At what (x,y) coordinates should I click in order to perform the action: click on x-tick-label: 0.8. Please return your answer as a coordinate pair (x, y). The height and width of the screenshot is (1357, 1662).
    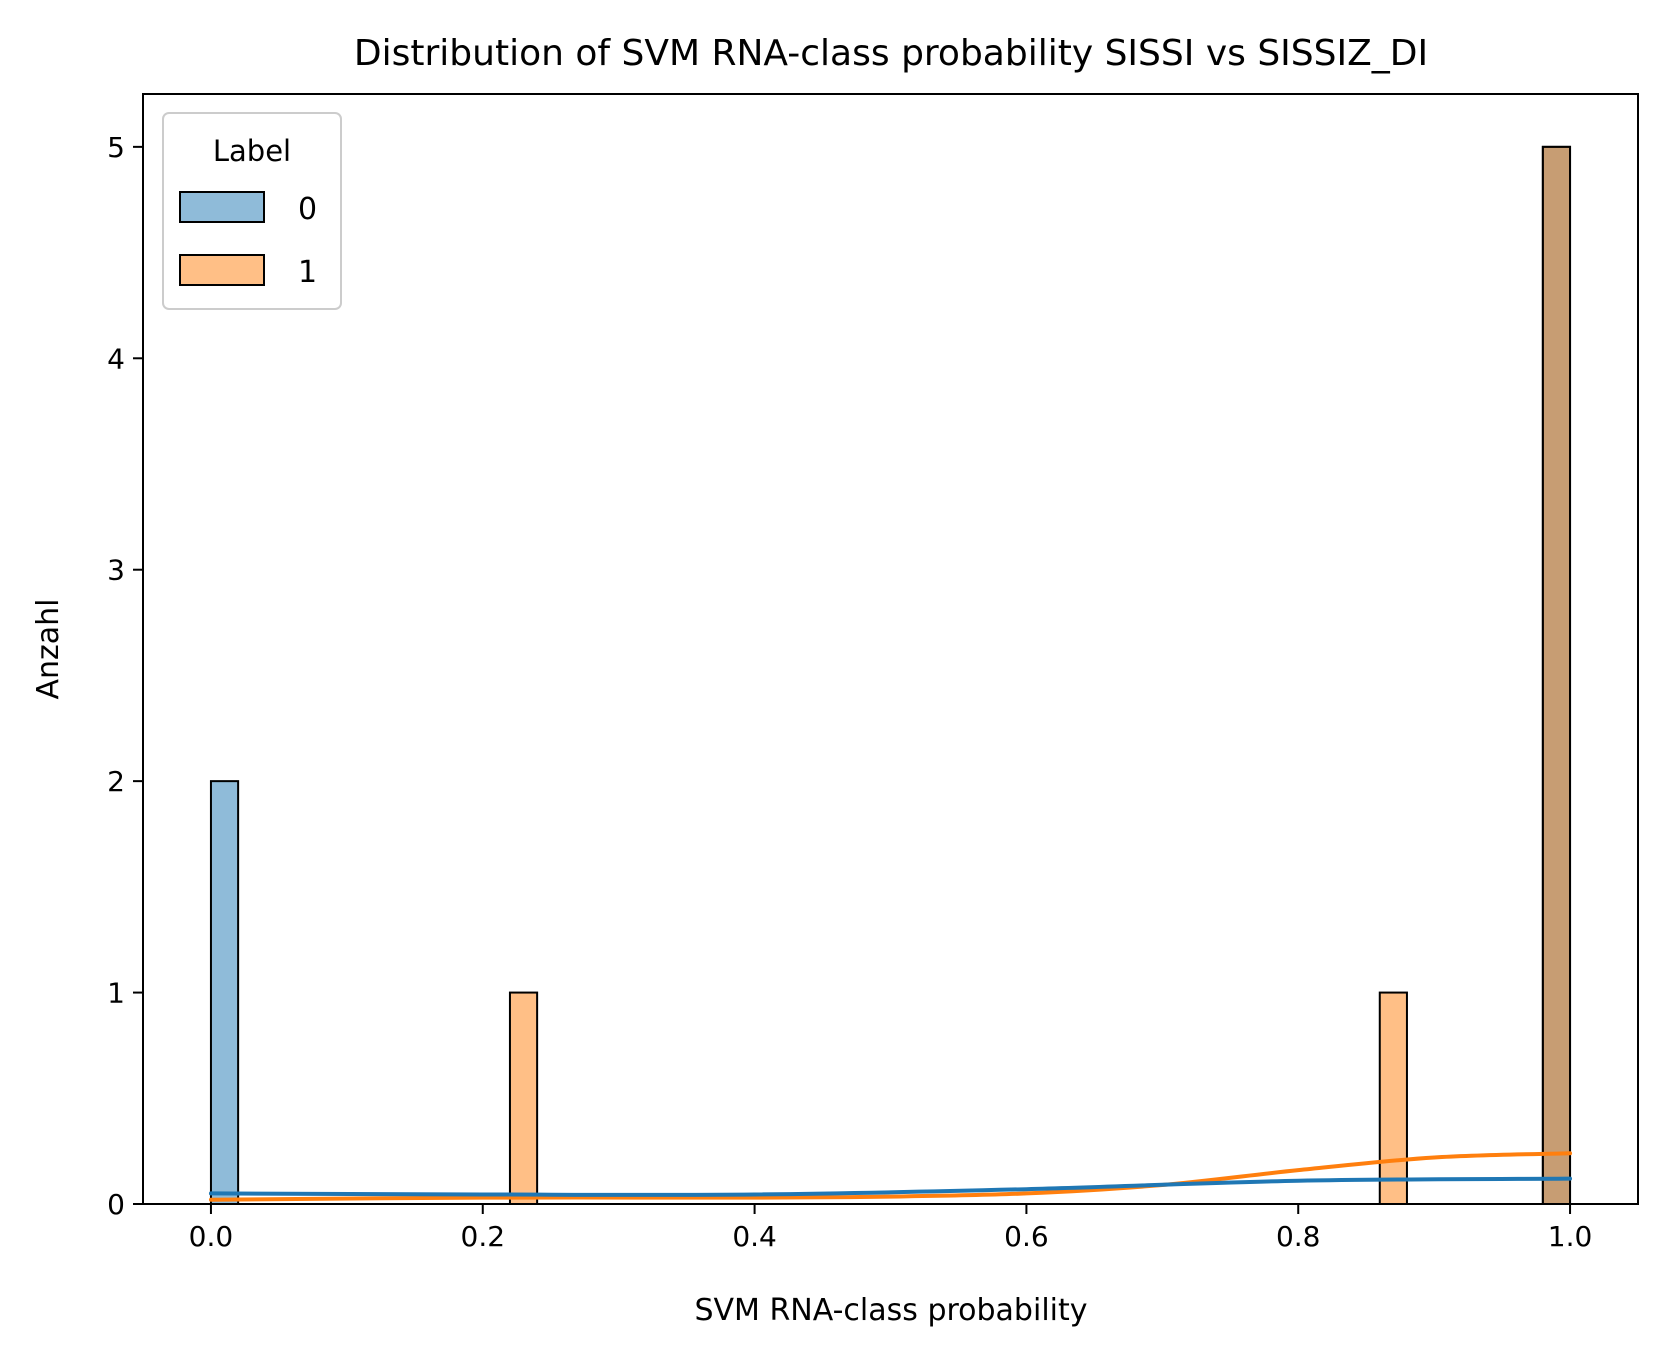
    Looking at the image, I should click on (1298, 1236).